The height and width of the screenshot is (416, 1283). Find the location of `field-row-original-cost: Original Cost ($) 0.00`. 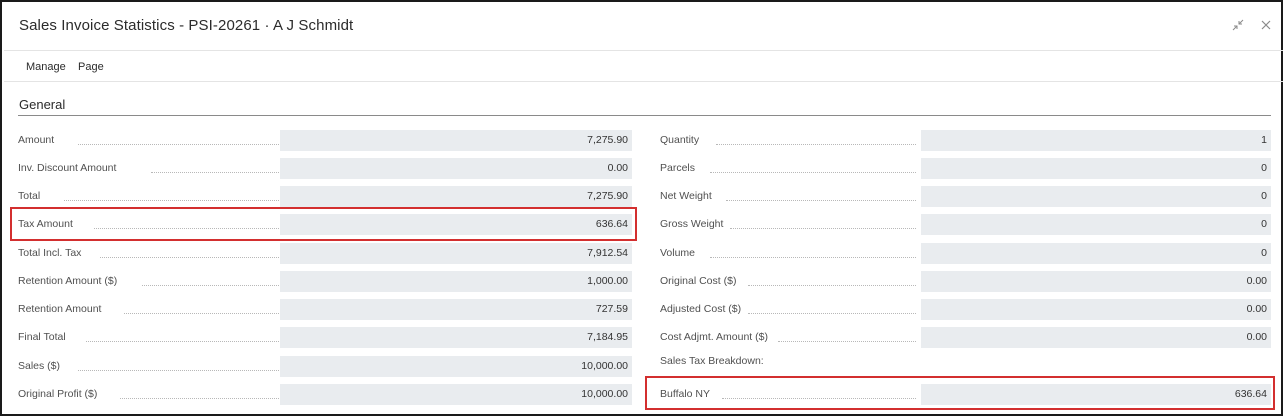

field-row-original-cost: Original Cost ($) 0.00 is located at coordinates (965, 281).